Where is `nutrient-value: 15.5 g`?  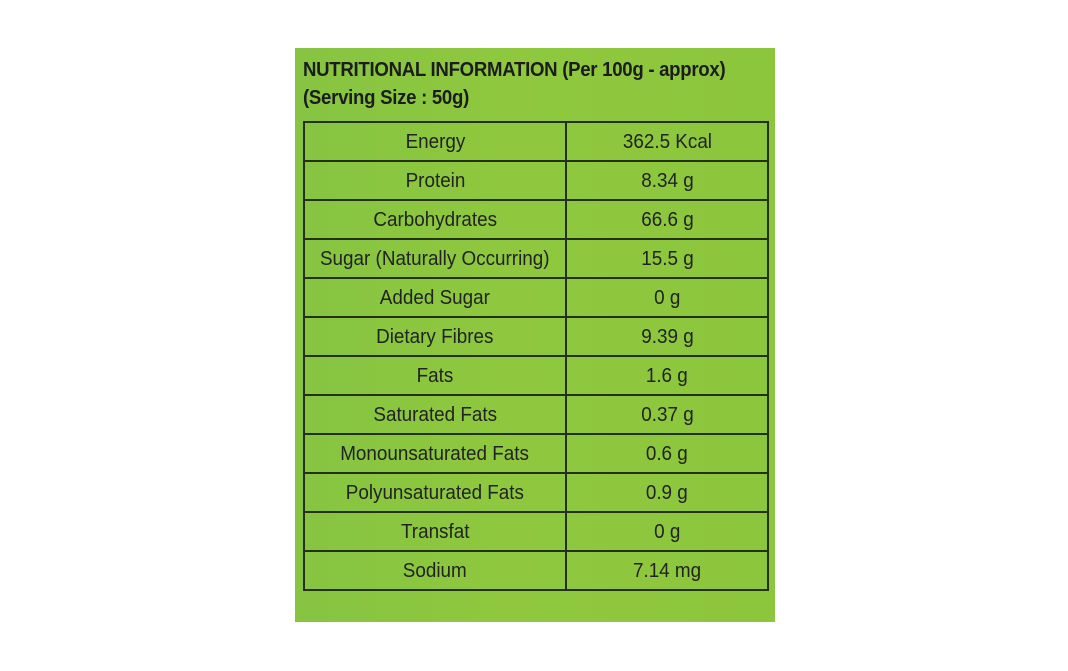 nutrient-value: 15.5 g is located at coordinates (667, 258).